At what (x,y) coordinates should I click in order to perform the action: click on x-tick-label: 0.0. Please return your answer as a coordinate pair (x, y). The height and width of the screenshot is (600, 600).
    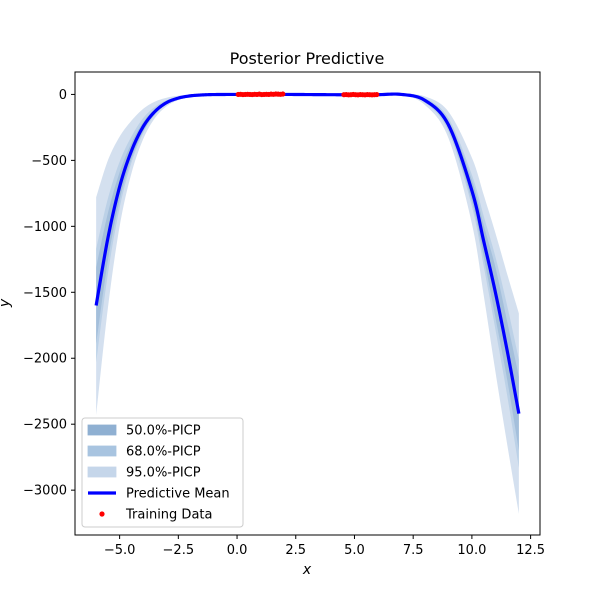
    Looking at the image, I should click on (237, 550).